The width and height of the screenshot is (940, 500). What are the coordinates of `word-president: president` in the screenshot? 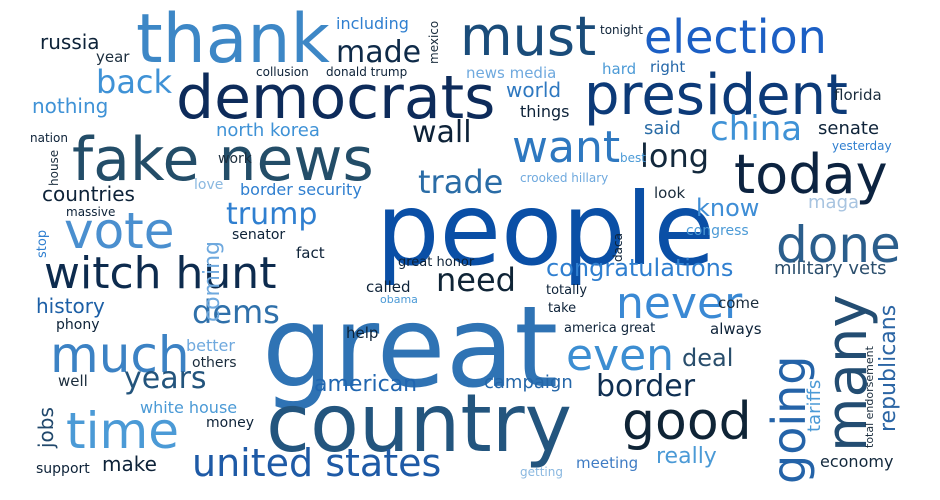 It's located at (716, 95).